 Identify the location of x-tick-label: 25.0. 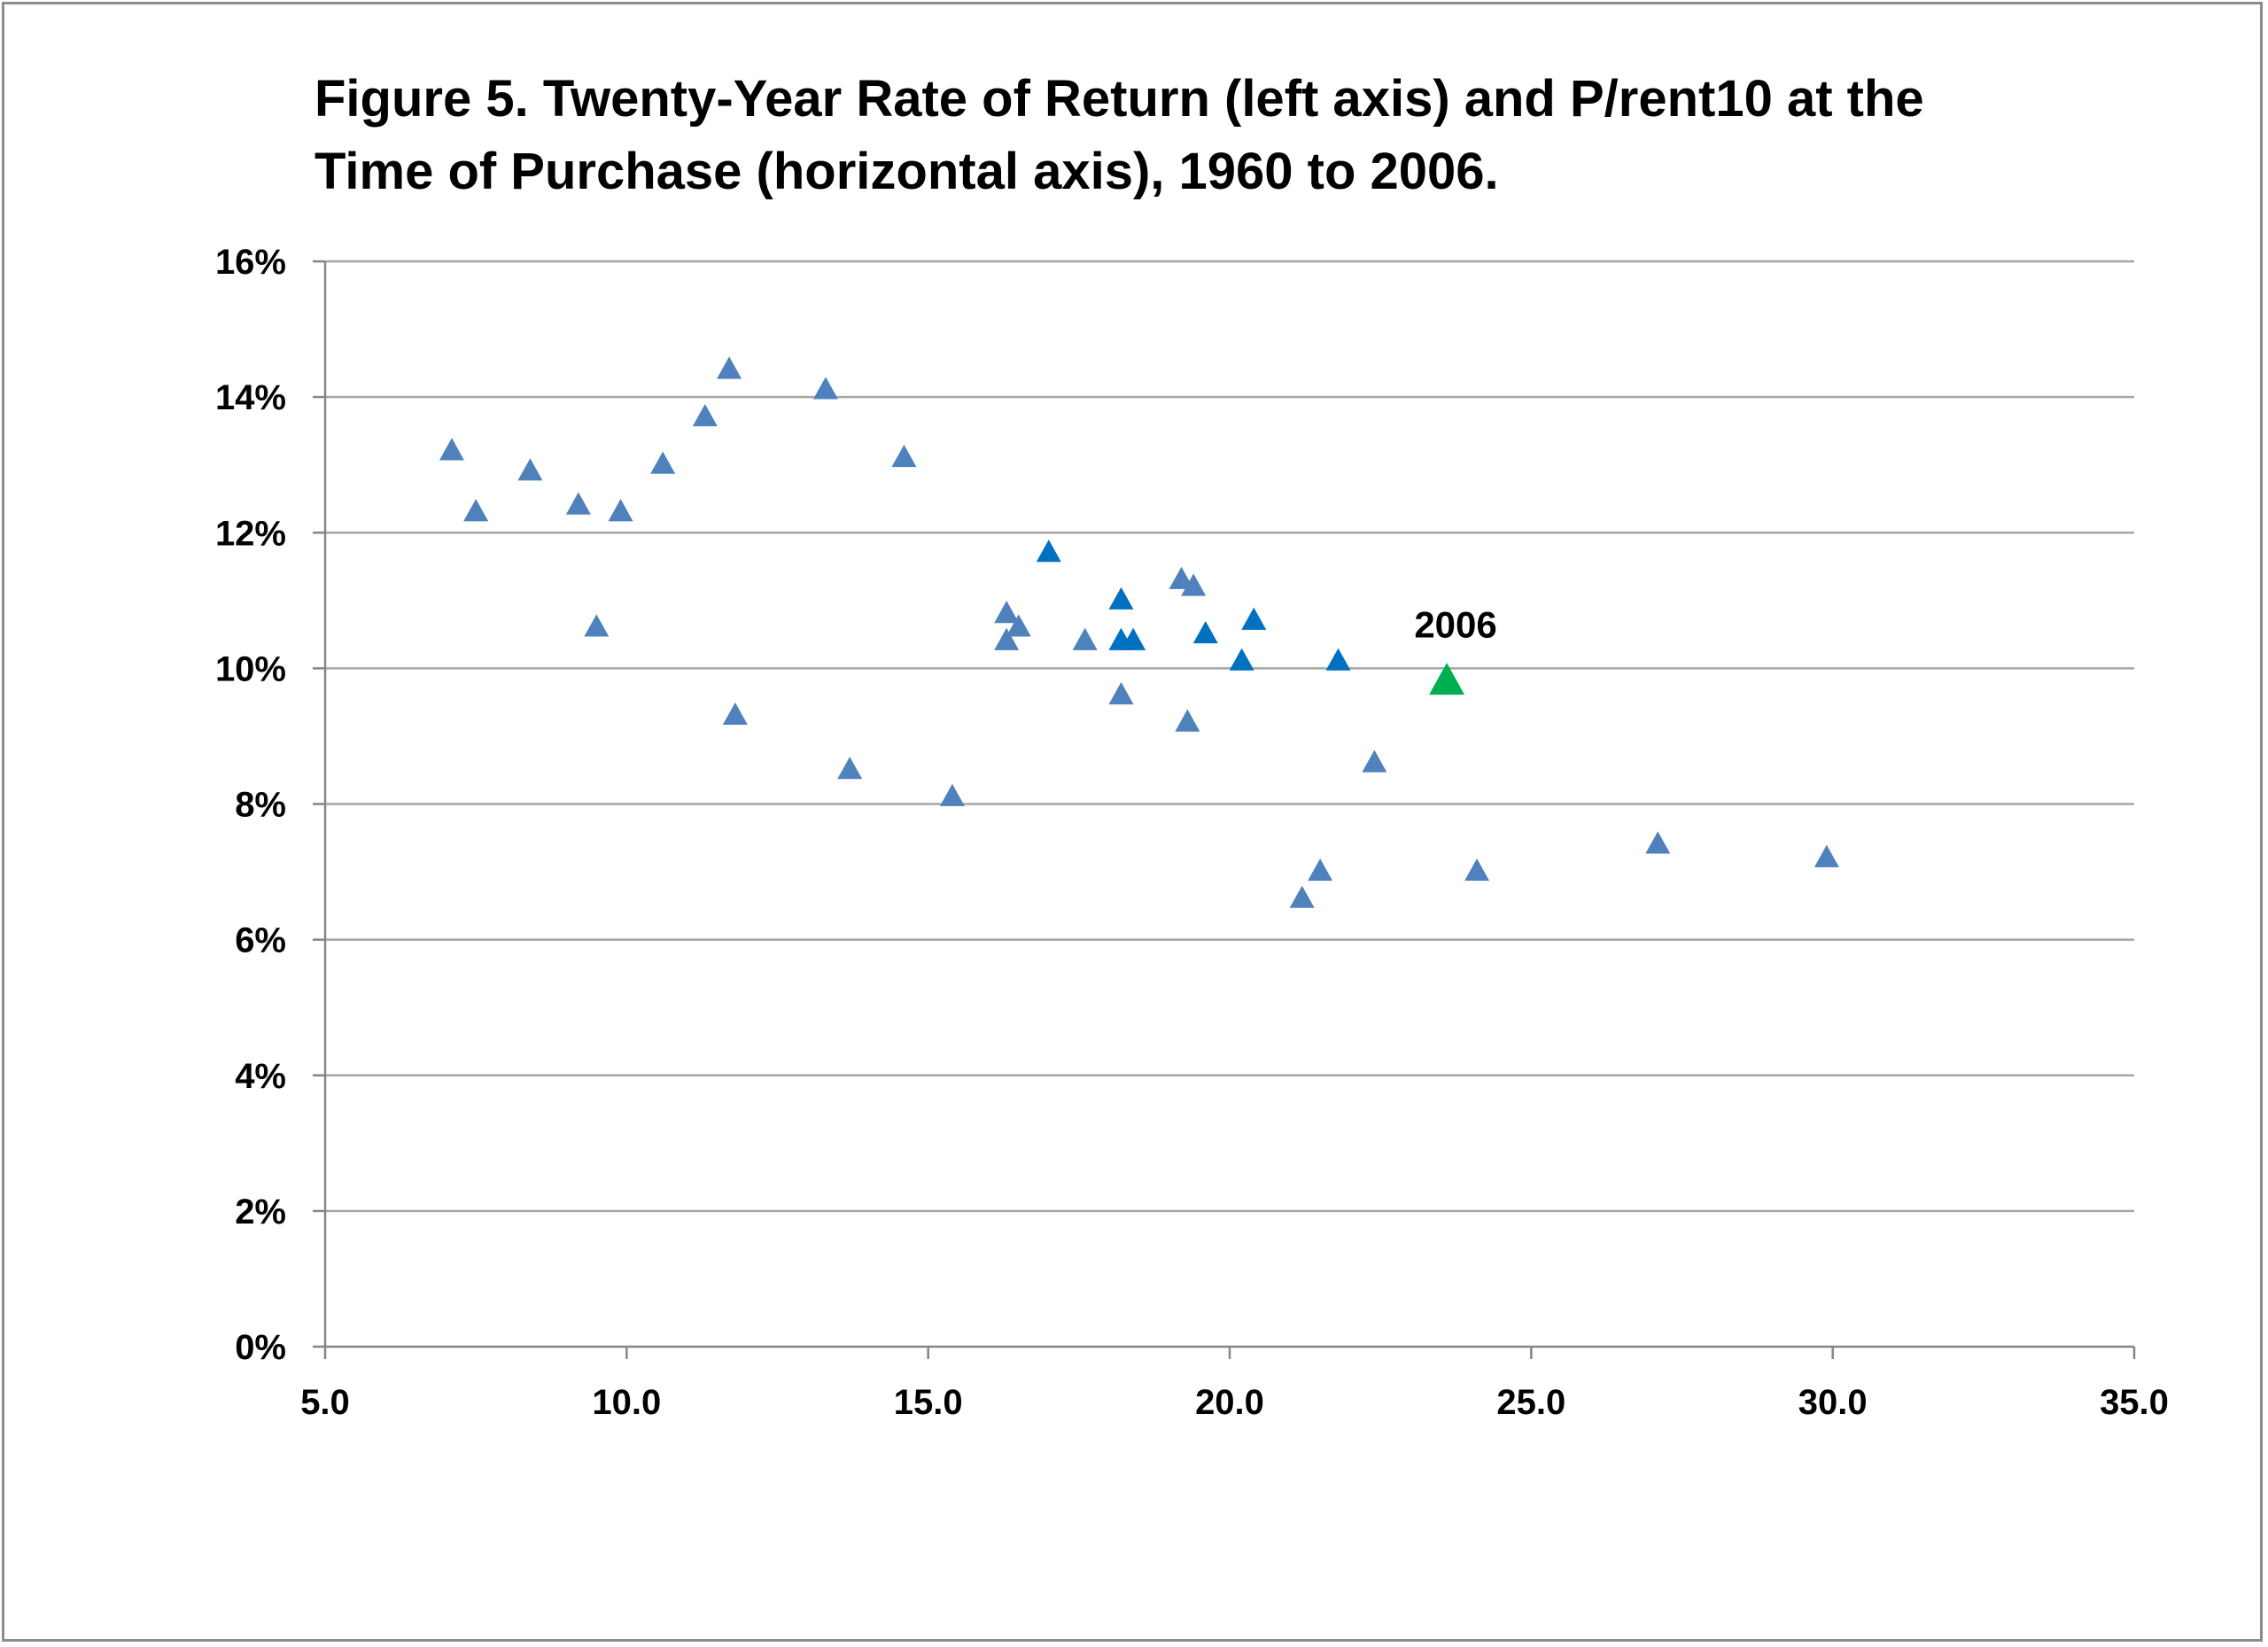
(1530, 1402).